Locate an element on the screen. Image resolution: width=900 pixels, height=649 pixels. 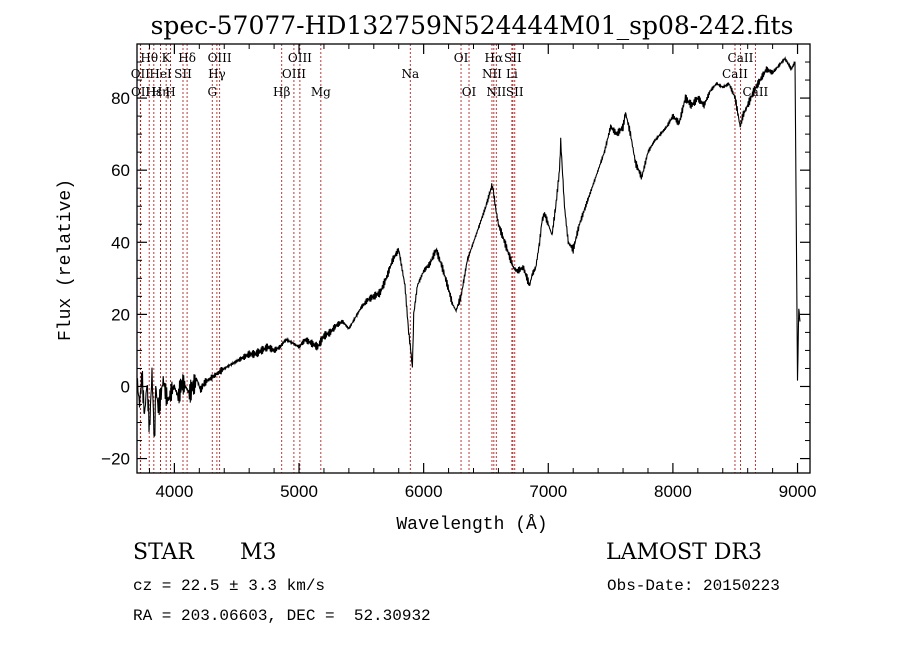
line-marker-label: Mg is located at coordinates (321, 92).